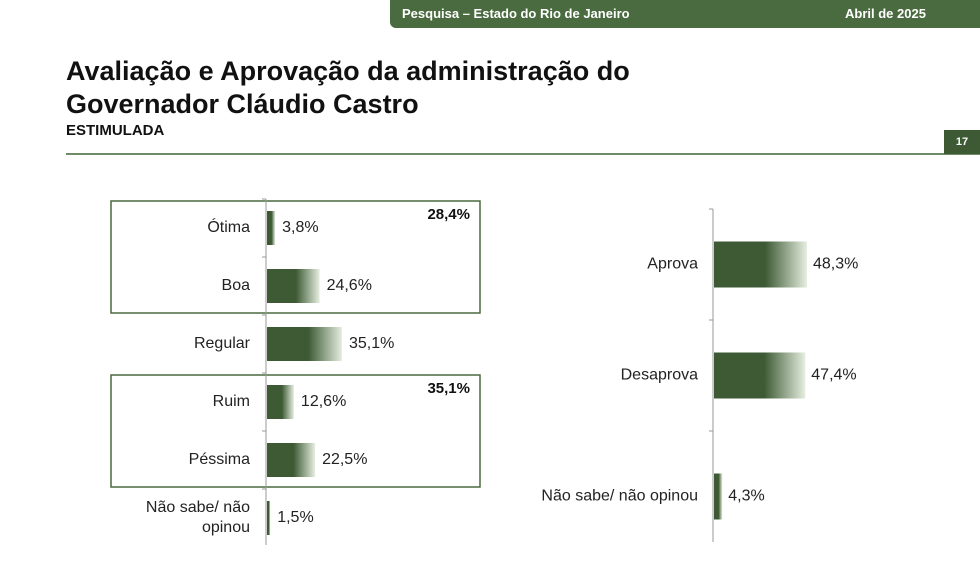  What do you see at coordinates (516, 13) in the screenshot?
I see `survey-name: Pesquisa – Estado do Rio de Janeiro` at bounding box center [516, 13].